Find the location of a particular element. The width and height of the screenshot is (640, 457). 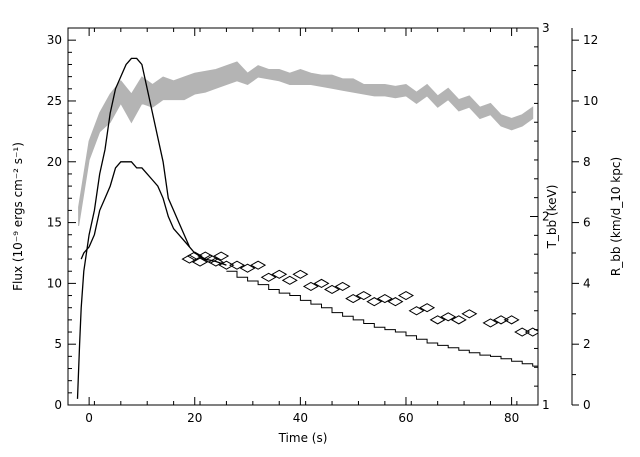

x-tick-label: 60 is located at coordinates (405, 418).